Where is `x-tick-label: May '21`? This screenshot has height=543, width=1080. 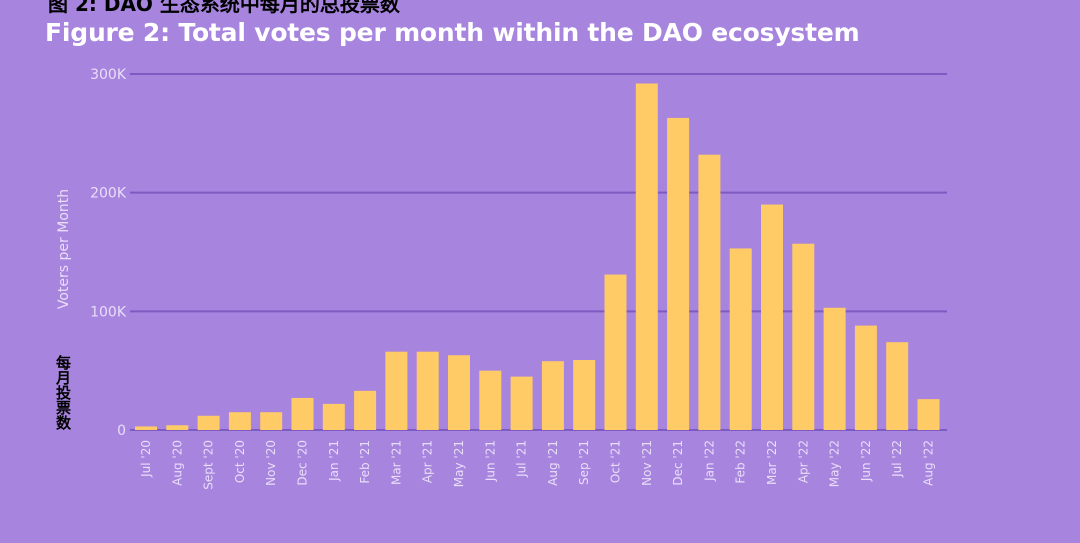 x-tick-label: May '21 is located at coordinates (459, 463).